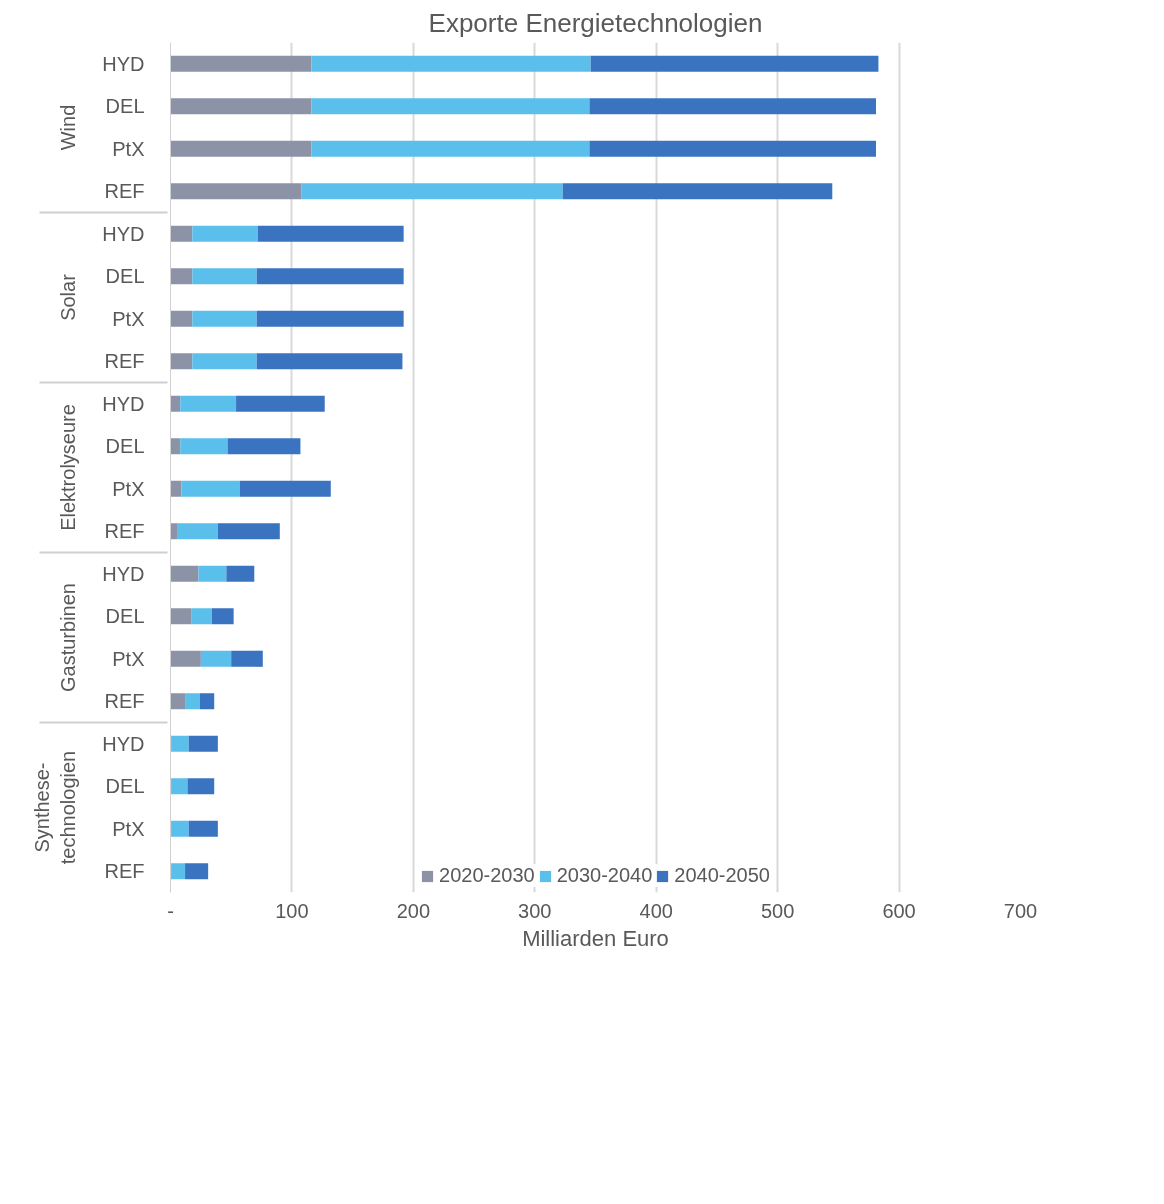 The width and height of the screenshot is (1164, 1204). I want to click on legend-label: 2030-2040, so click(604, 875).